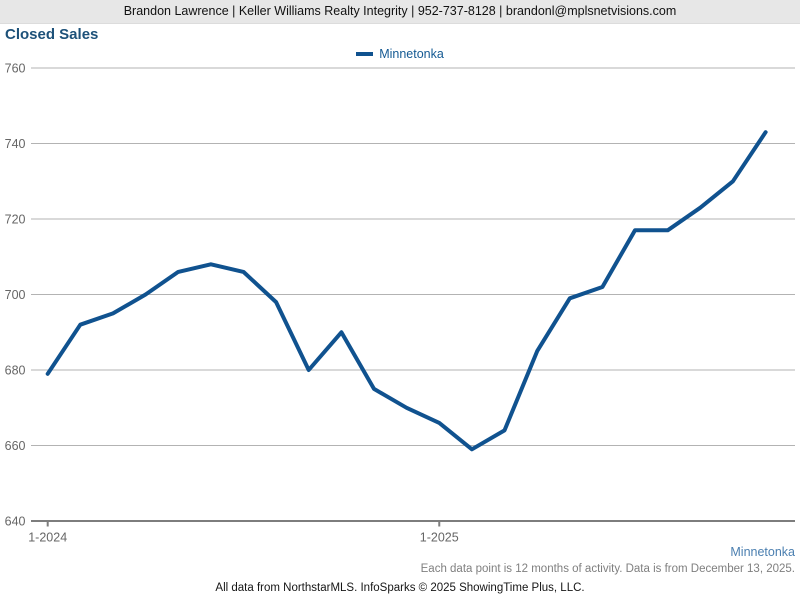 Image resolution: width=800 pixels, height=600 pixels. What do you see at coordinates (15, 446) in the screenshot?
I see `y-axis-tick-label: 660` at bounding box center [15, 446].